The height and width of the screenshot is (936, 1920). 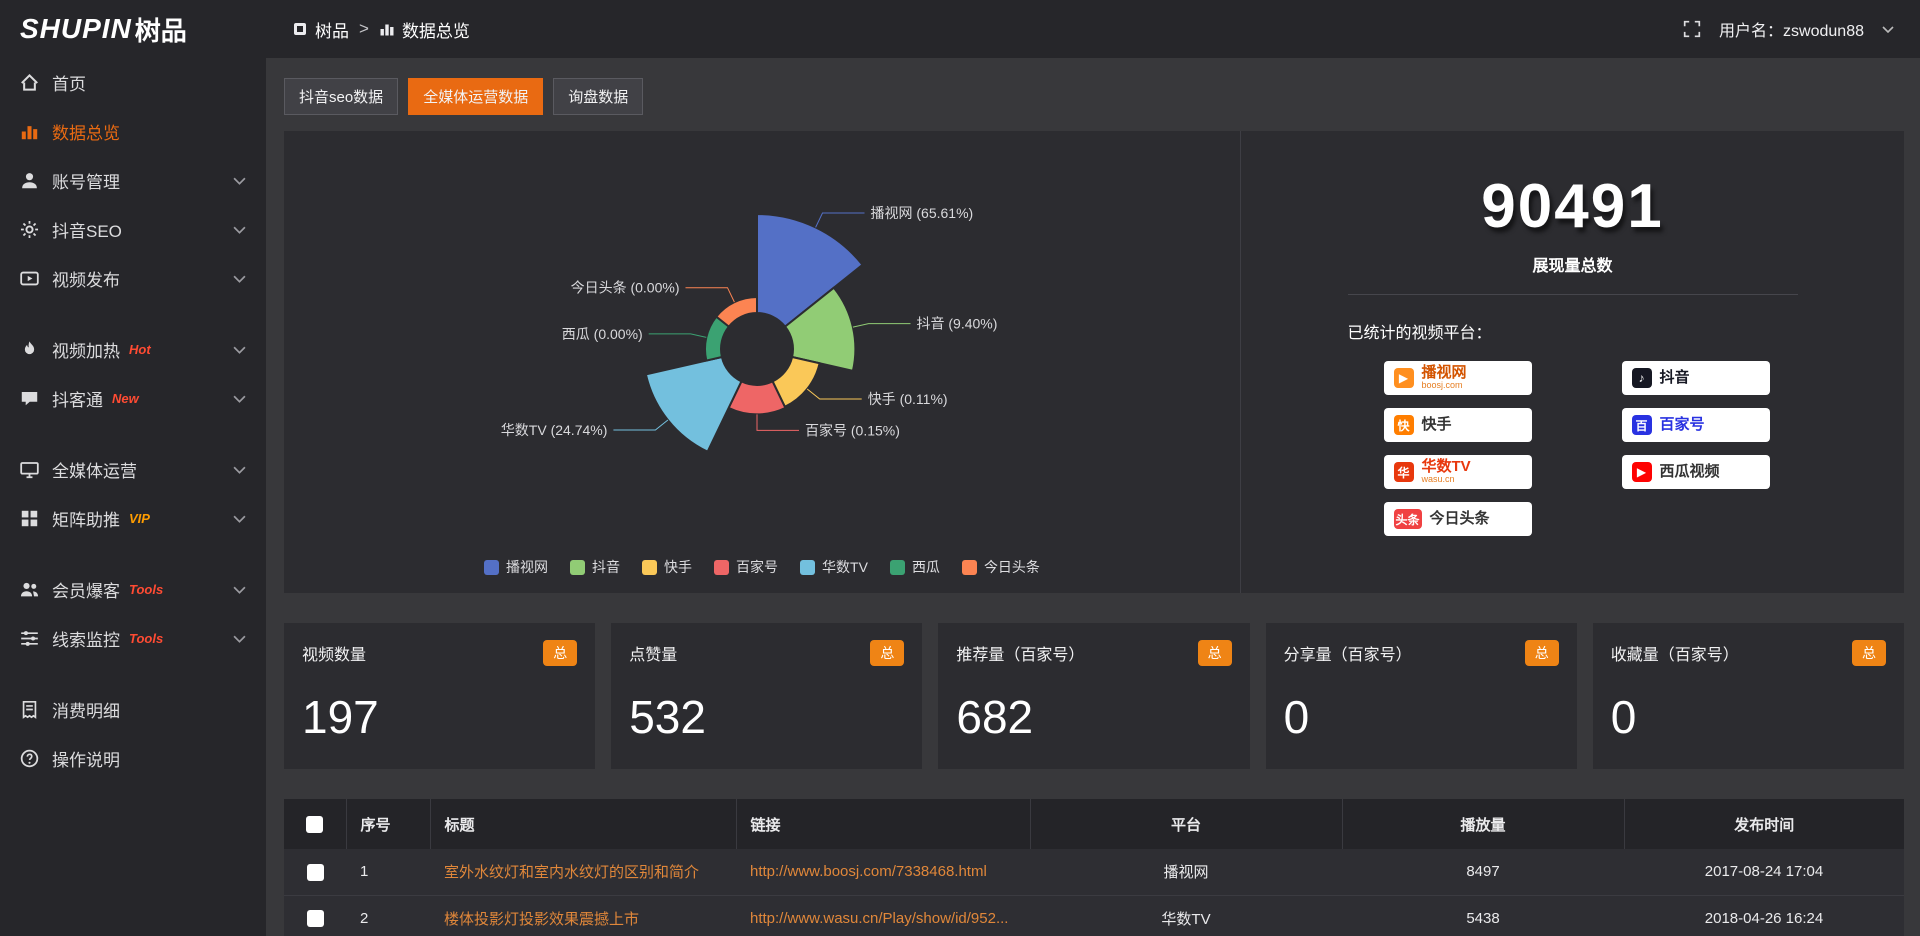 I want to click on sidebar-item-label: 线索监控, so click(x=86, y=640).